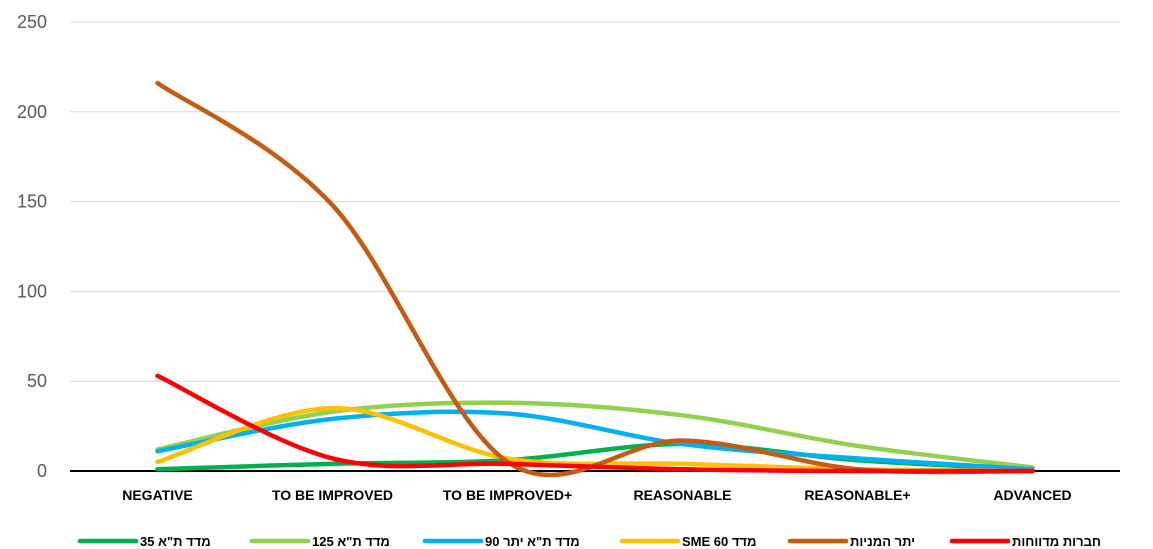 Image resolution: width=1153 pixels, height=549 pixels. I want to click on legend-label: מדד ת"א 125, so click(351, 541).